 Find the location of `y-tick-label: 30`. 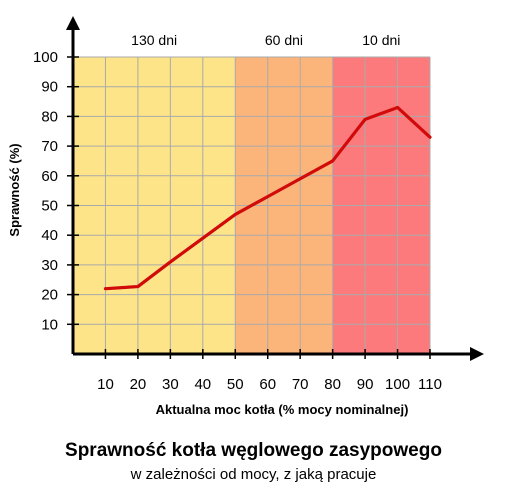

y-tick-label: 30 is located at coordinates (49, 265).